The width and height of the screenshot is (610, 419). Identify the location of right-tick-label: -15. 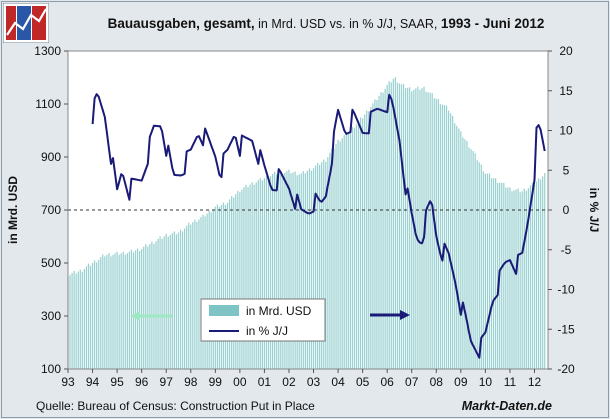
(566, 329).